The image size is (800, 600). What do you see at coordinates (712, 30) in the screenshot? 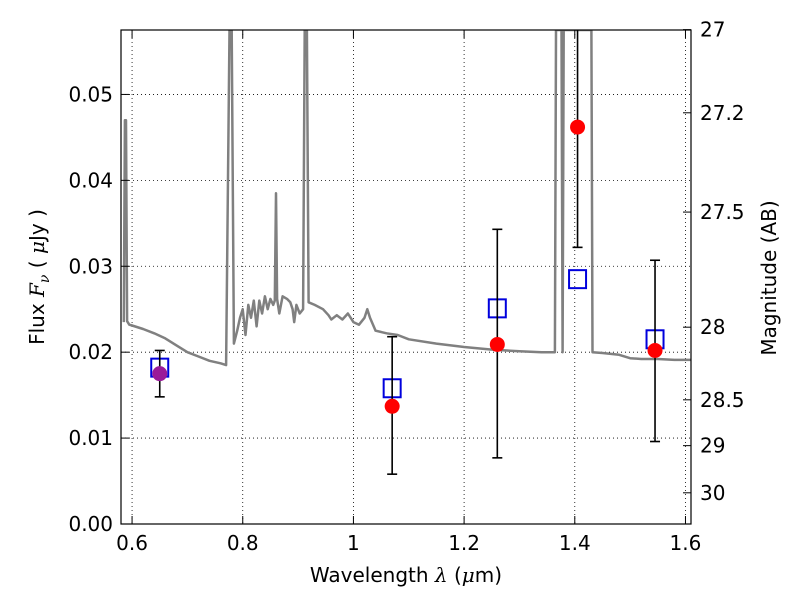
I see `y2-tick-label: 27` at bounding box center [712, 30].